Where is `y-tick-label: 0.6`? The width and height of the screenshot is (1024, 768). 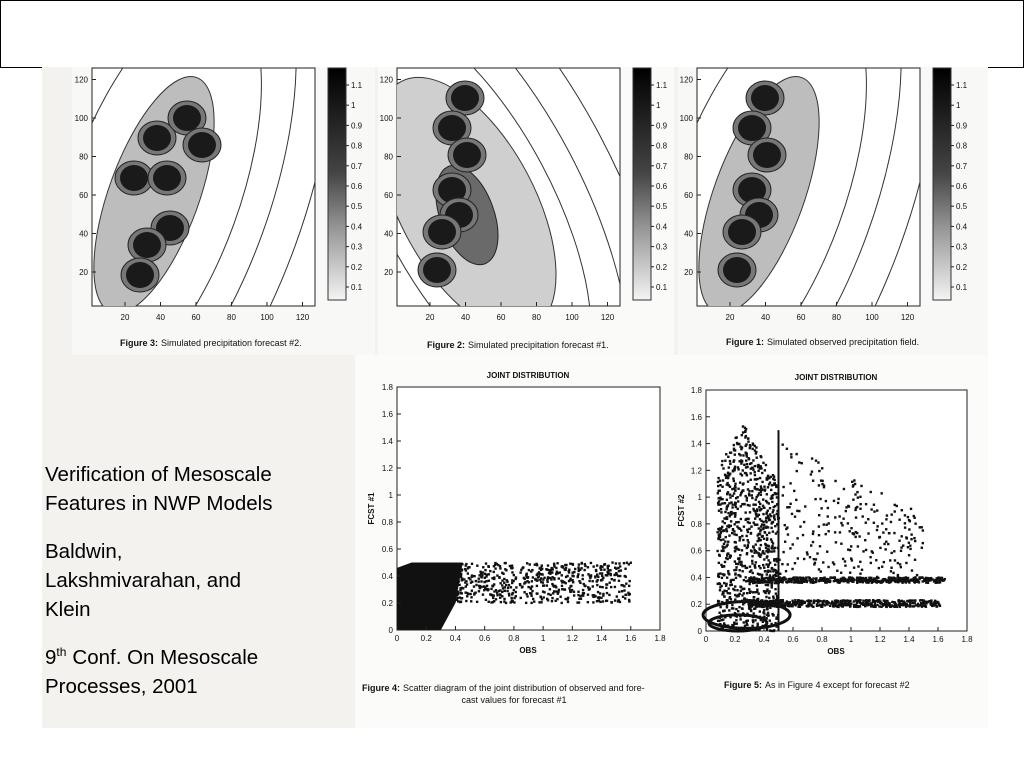
y-tick-label: 0.6 is located at coordinates (697, 551).